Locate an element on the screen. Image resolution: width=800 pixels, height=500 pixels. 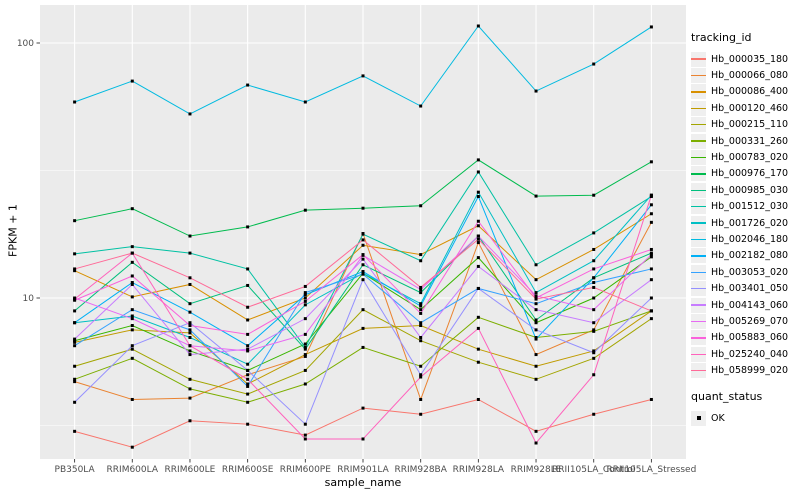
legend-item-Hb_000066_080: Hb_000066_080 is located at coordinates (745, 75).